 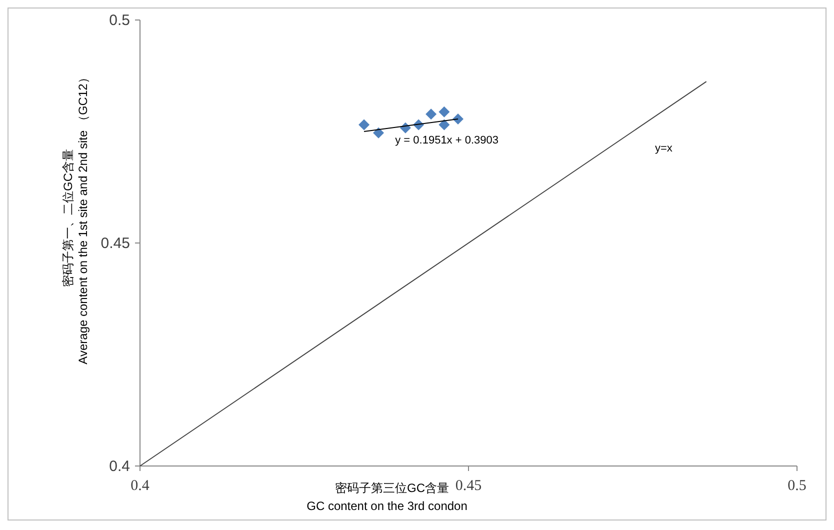 I want to click on annotation: y=x, so click(x=663, y=148).